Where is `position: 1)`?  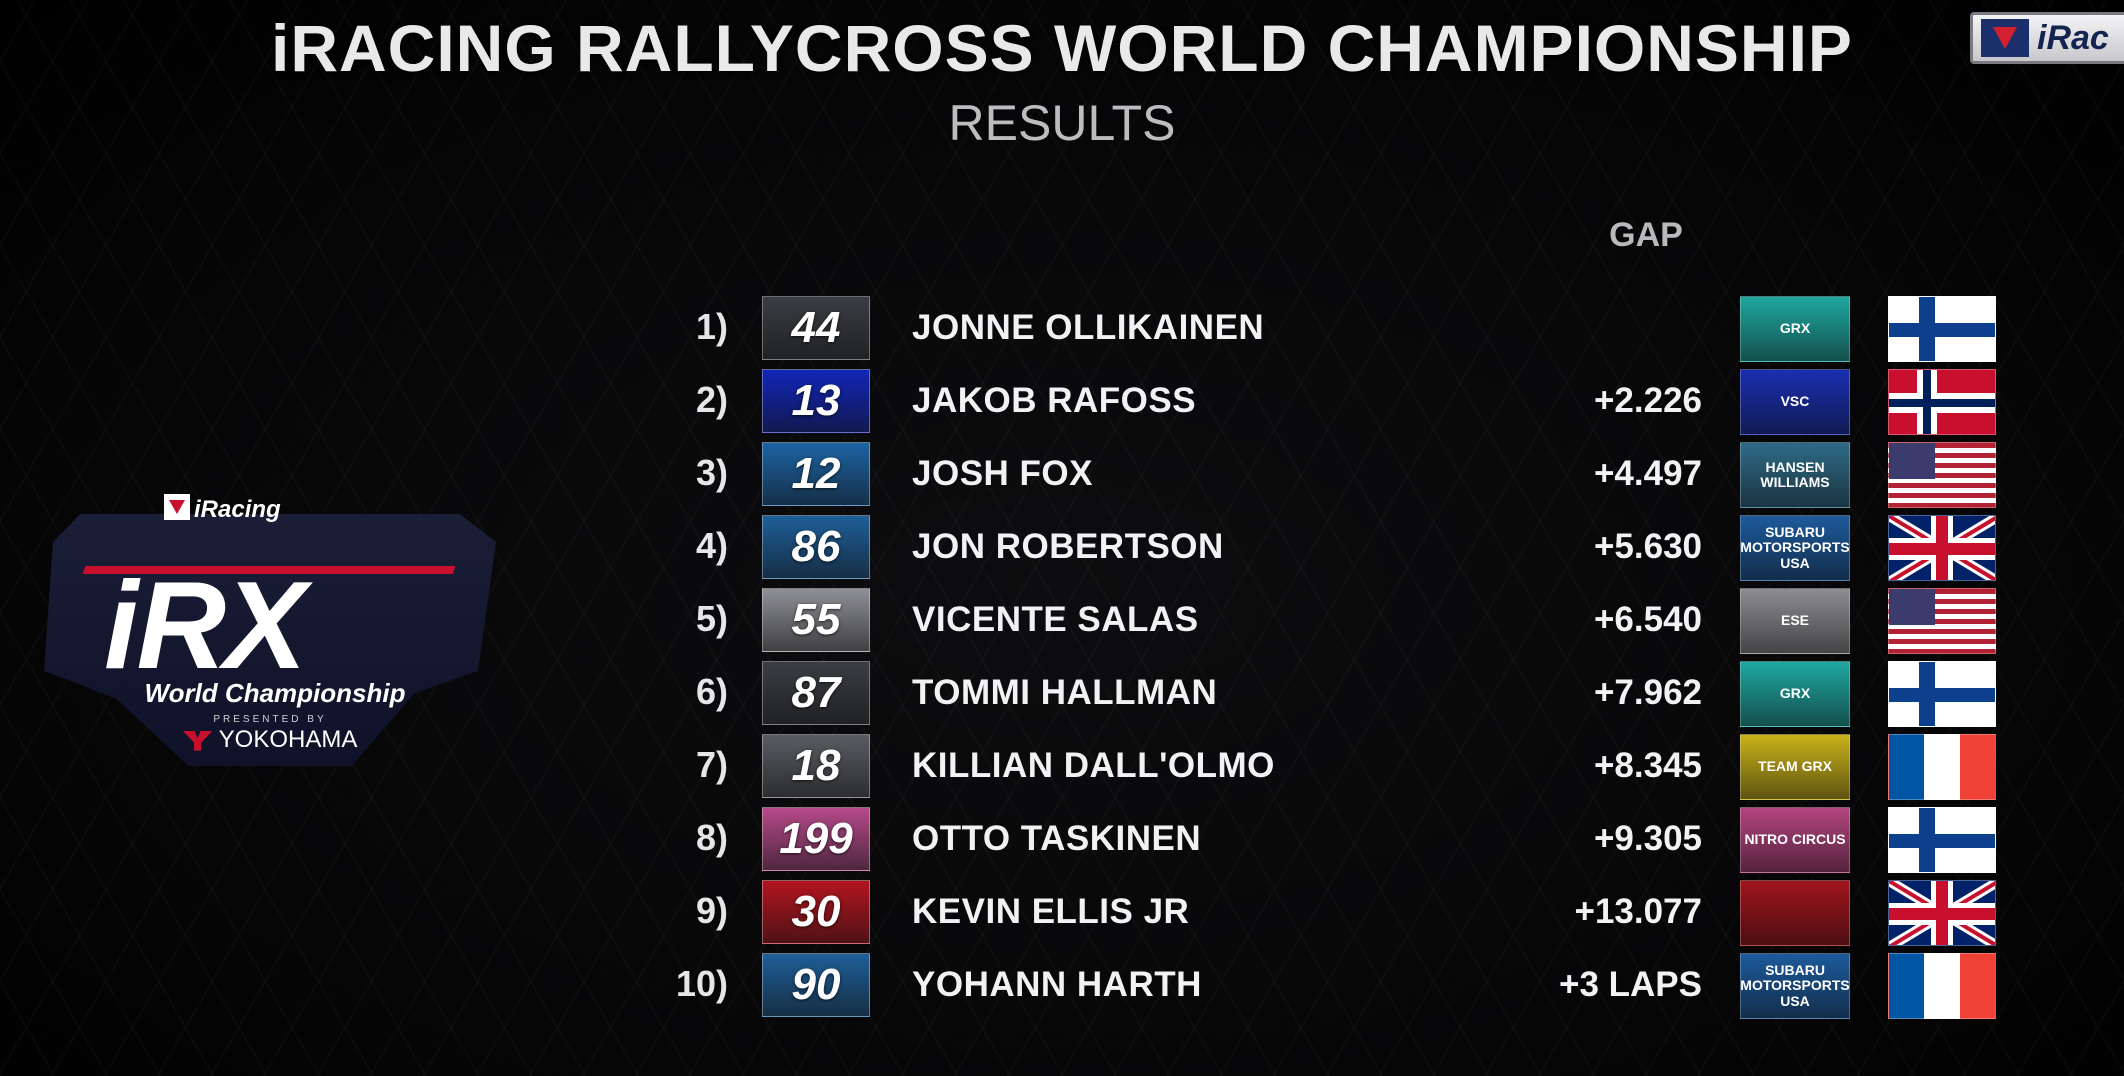
position: 1) is located at coordinates (711, 326).